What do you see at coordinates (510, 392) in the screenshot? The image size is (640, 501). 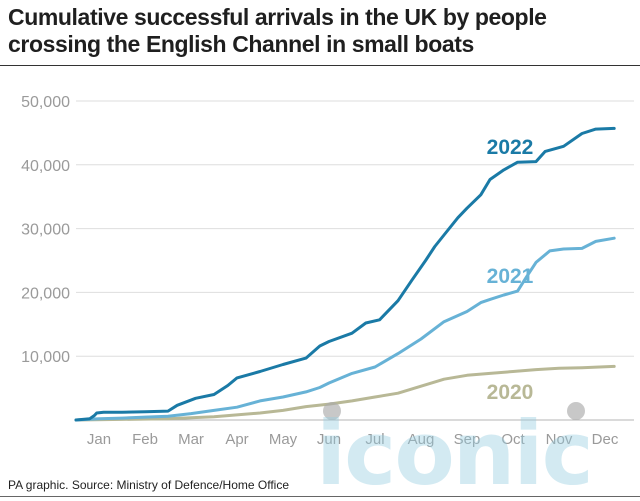 I see `series-label-2020: 2020` at bounding box center [510, 392].